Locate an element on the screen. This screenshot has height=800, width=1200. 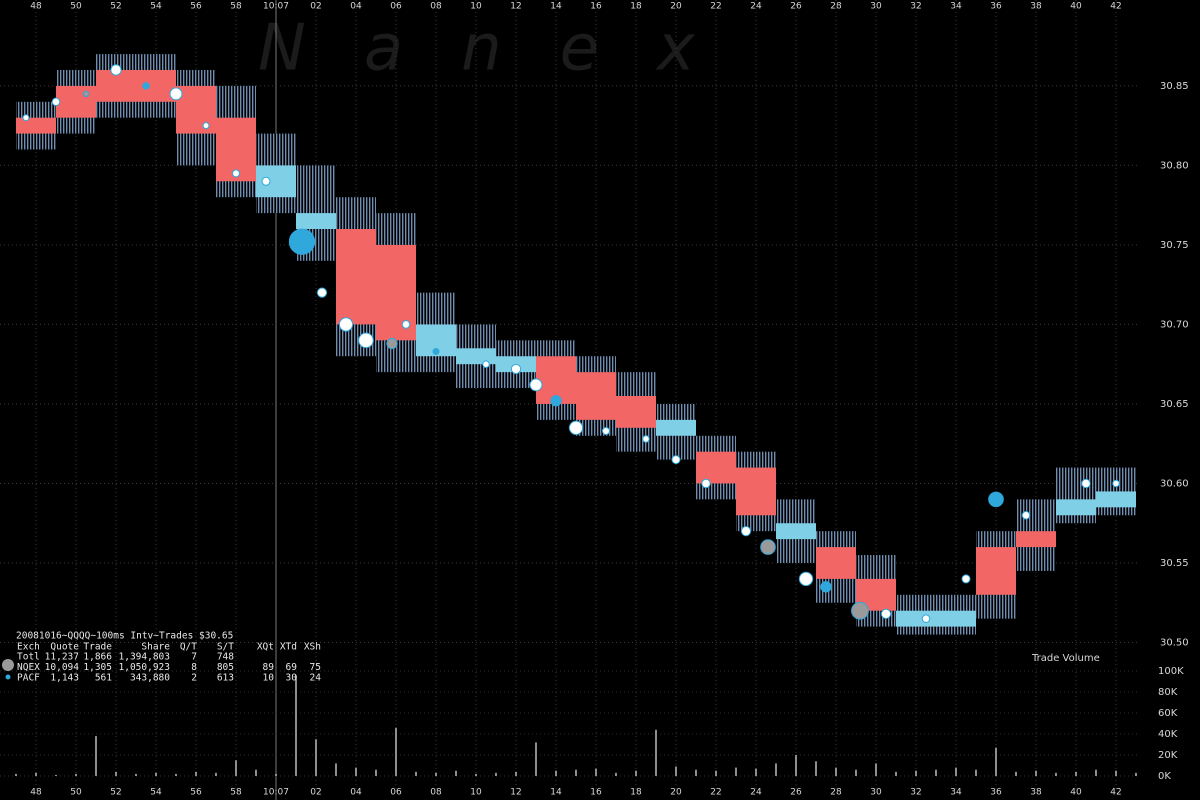
x-tick-label-bottom: 04 is located at coordinates (356, 793).